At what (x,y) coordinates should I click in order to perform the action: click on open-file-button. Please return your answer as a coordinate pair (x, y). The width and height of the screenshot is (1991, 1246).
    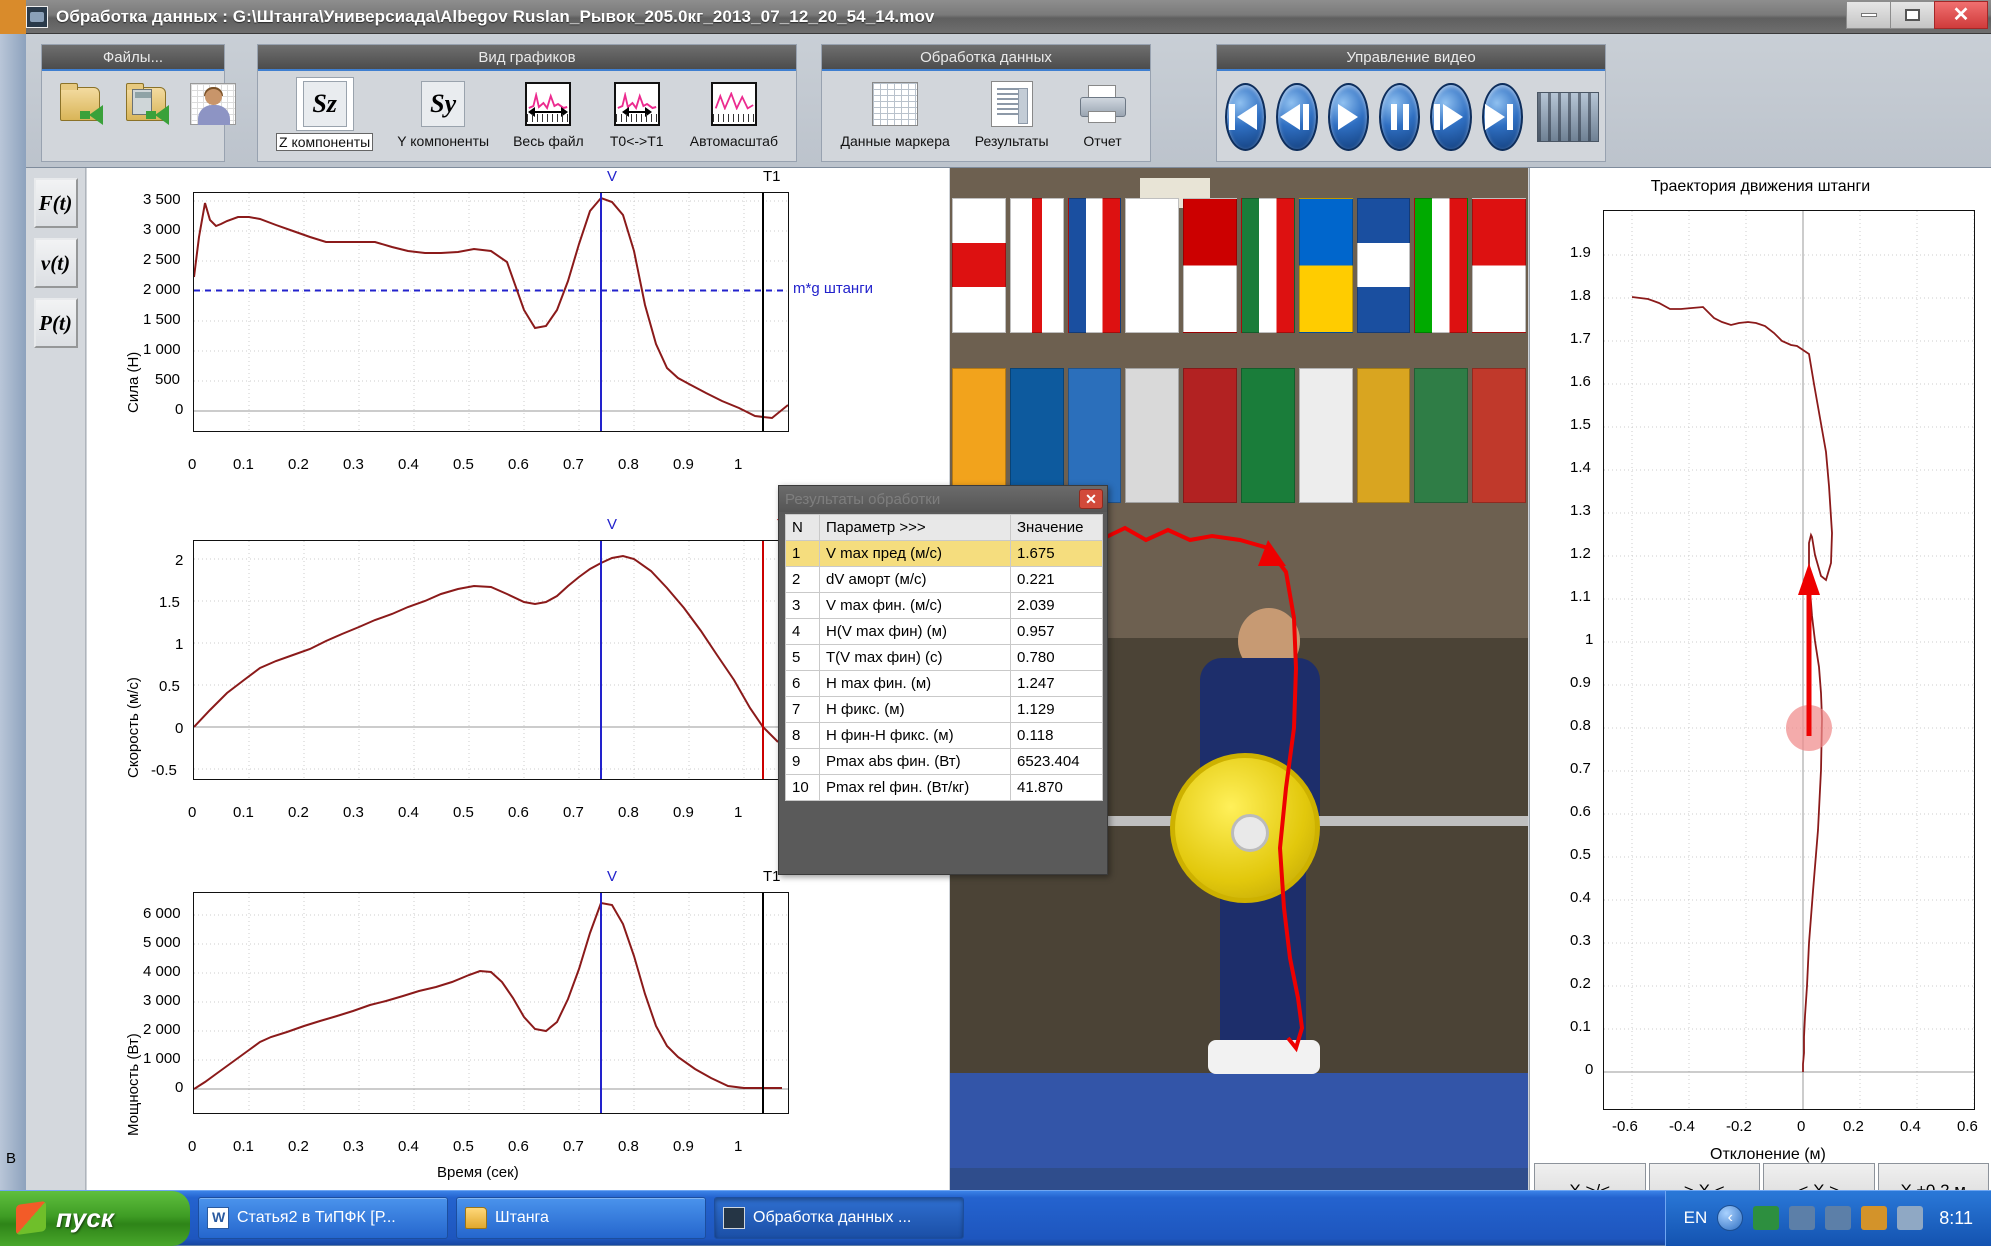
    Looking at the image, I should click on (81, 104).